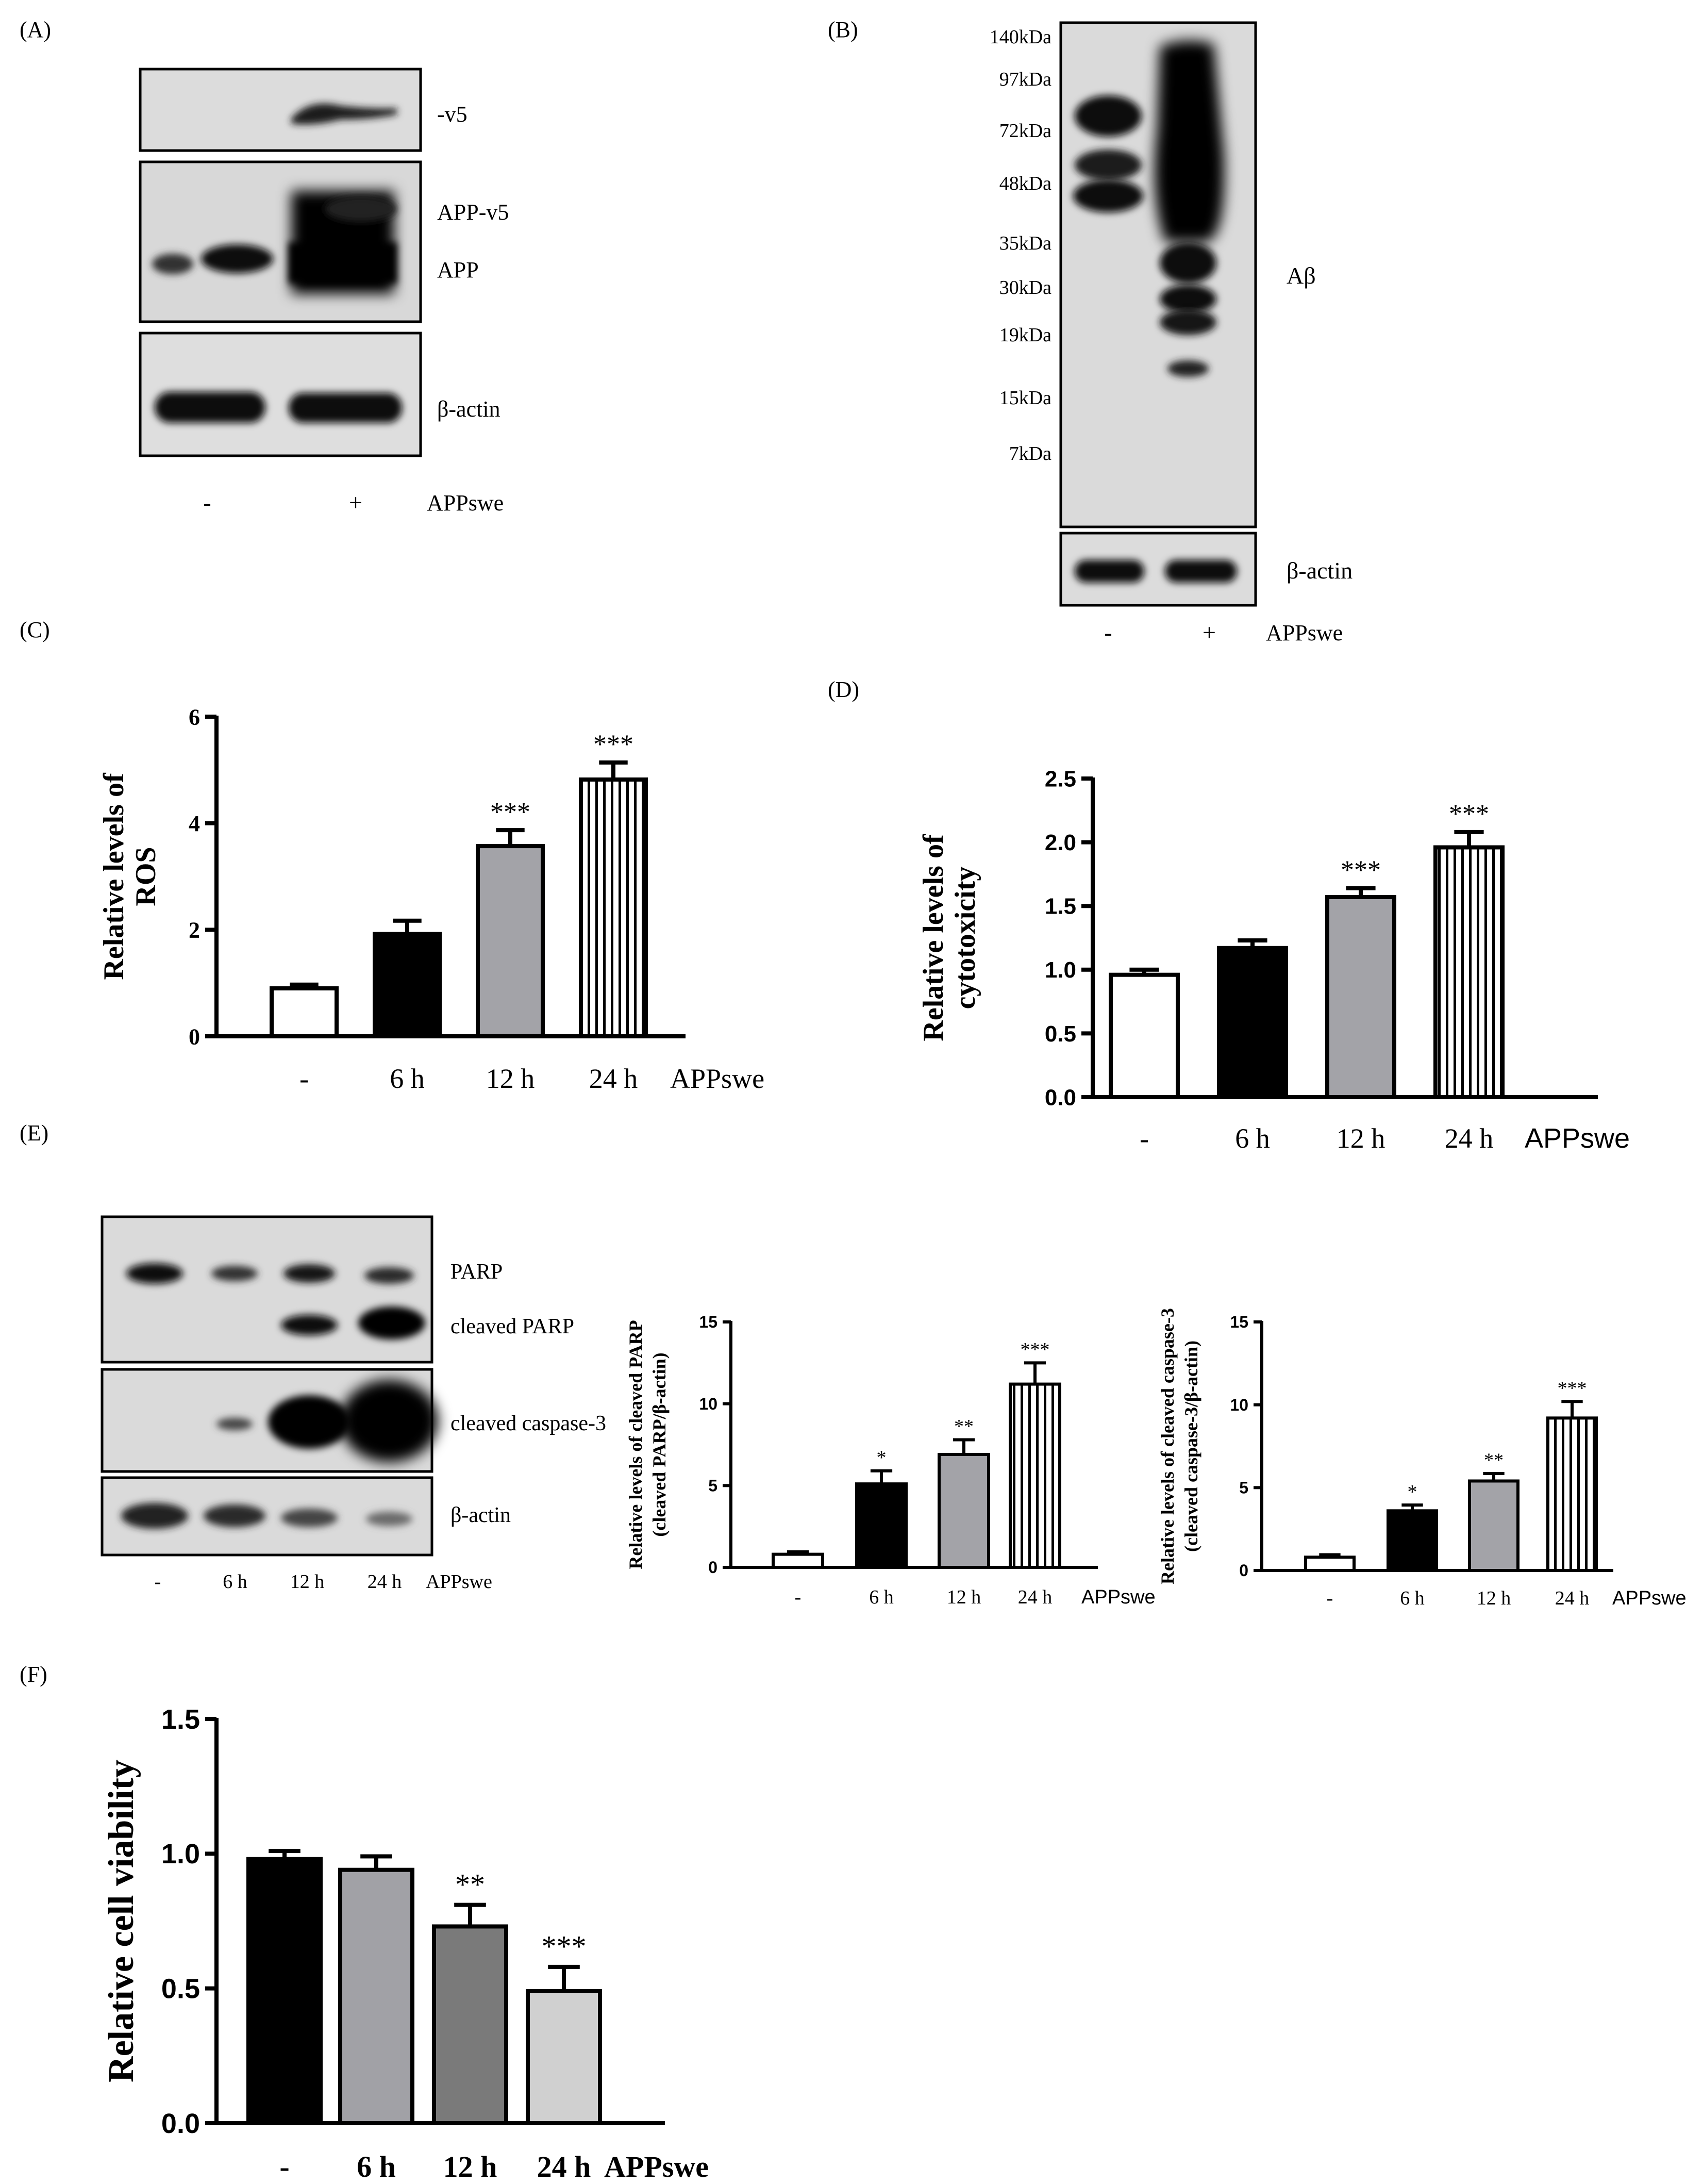 The width and height of the screenshot is (1703, 2184). I want to click on y-tick-label: 4, so click(194, 823).